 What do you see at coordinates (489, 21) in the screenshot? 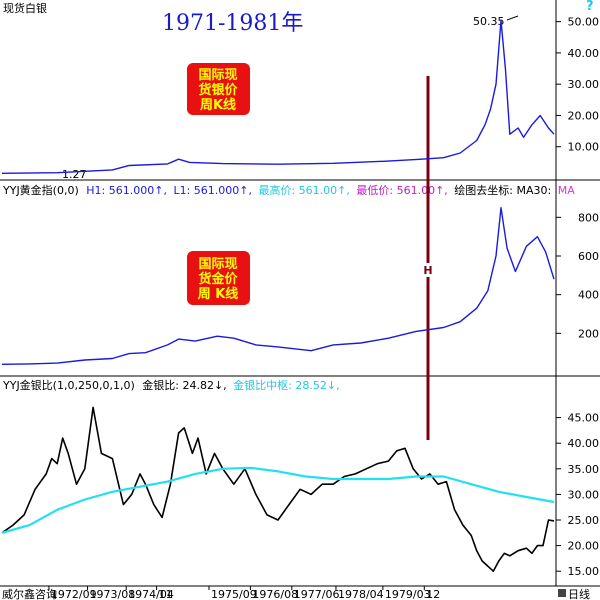
I see `silver-peak-label: 50.35` at bounding box center [489, 21].